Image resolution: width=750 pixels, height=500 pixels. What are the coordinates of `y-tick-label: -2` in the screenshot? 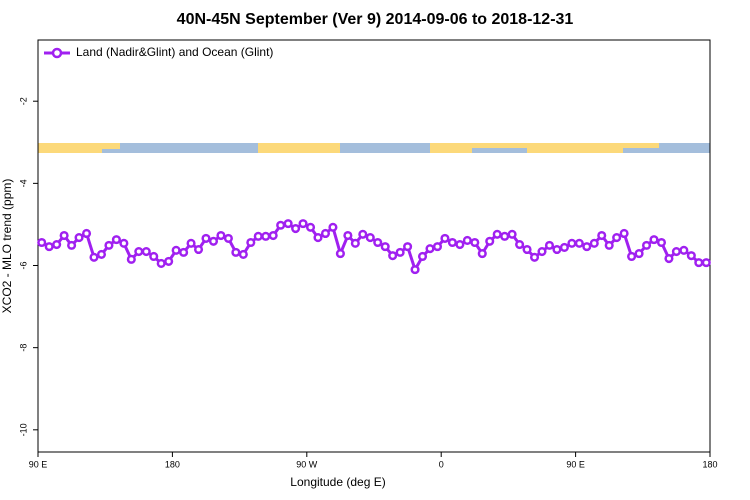 It's located at (23, 101).